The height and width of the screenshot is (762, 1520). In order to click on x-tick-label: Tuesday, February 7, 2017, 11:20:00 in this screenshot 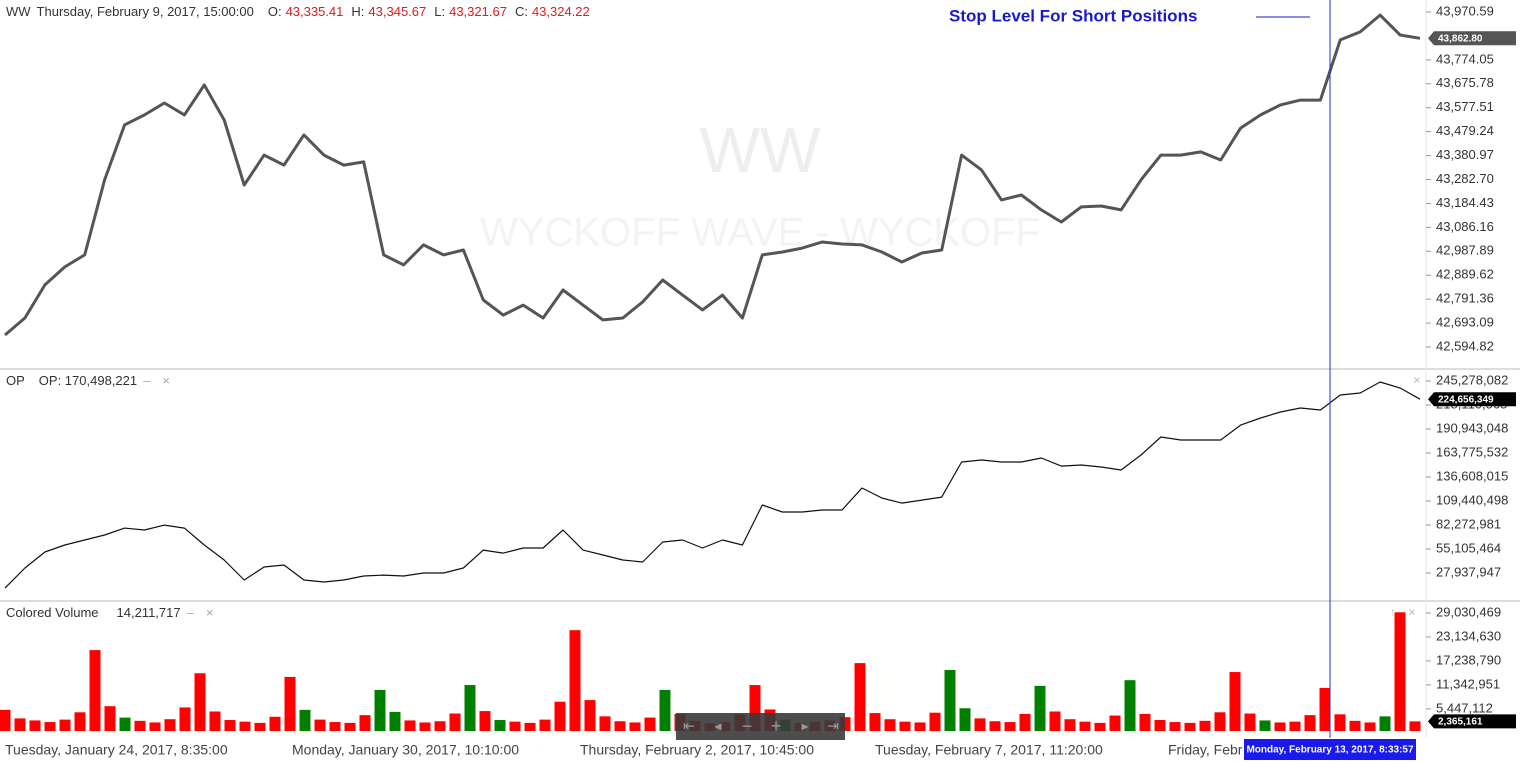, I will do `click(989, 750)`.